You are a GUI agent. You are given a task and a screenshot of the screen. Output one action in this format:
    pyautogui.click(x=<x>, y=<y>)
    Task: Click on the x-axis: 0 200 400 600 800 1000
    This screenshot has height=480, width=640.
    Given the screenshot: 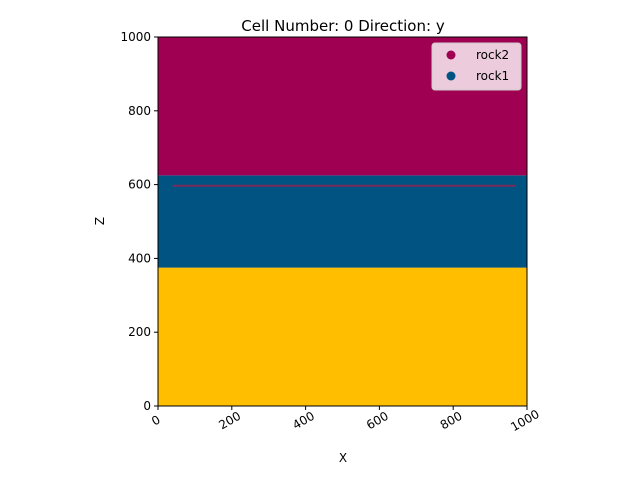 What is the action you would take?
    pyautogui.click(x=345, y=420)
    